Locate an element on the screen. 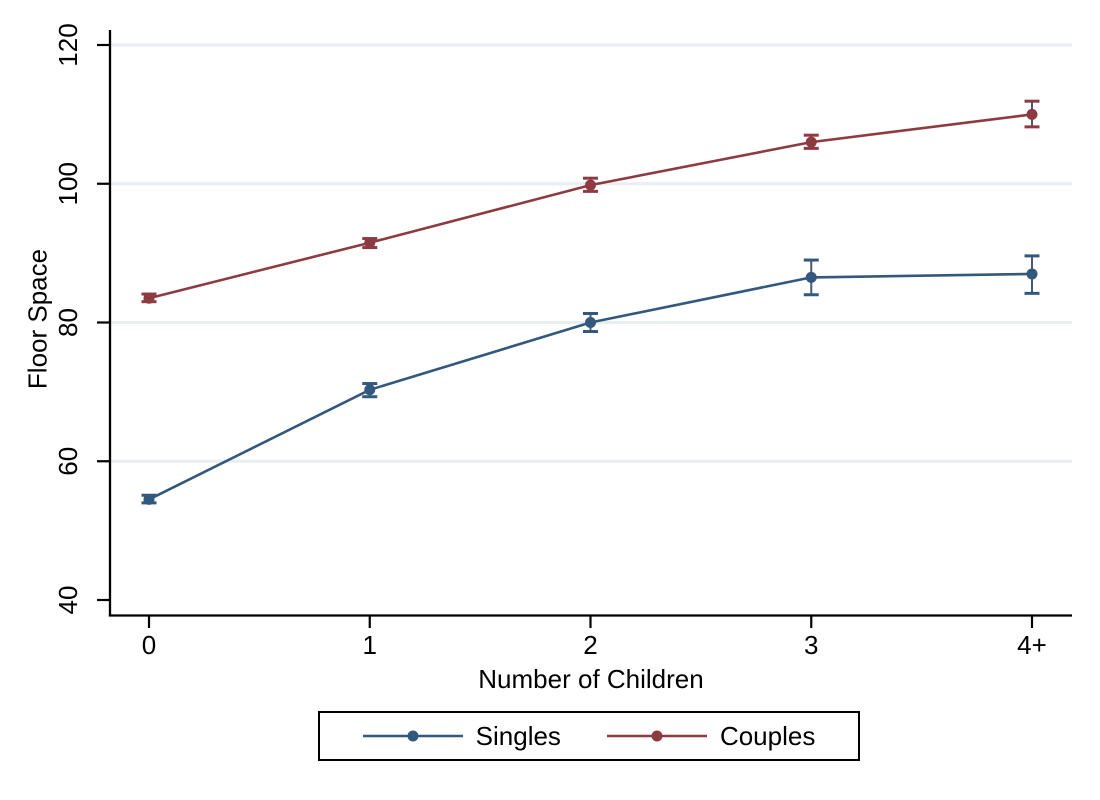 This screenshot has width=1100, height=800. y-tick-label-120: 120 is located at coordinates (68, 44).